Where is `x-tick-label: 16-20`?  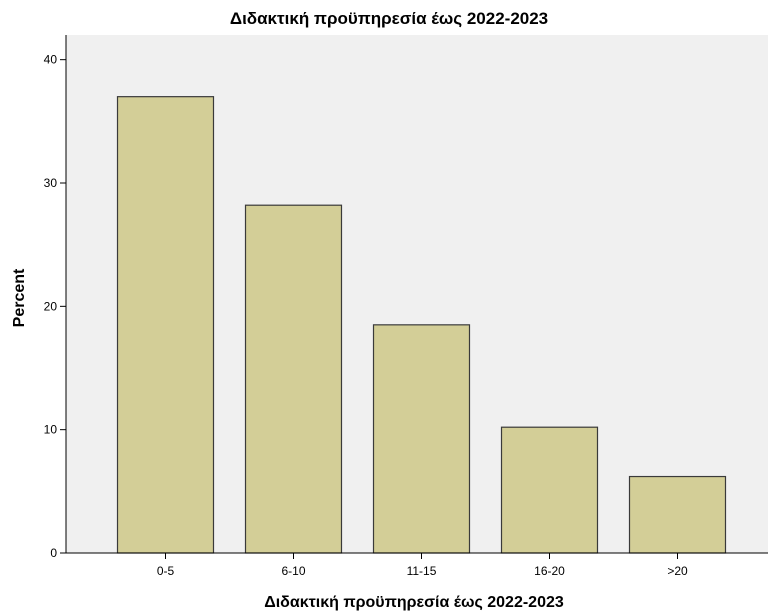 x-tick-label: 16-20 is located at coordinates (549, 571).